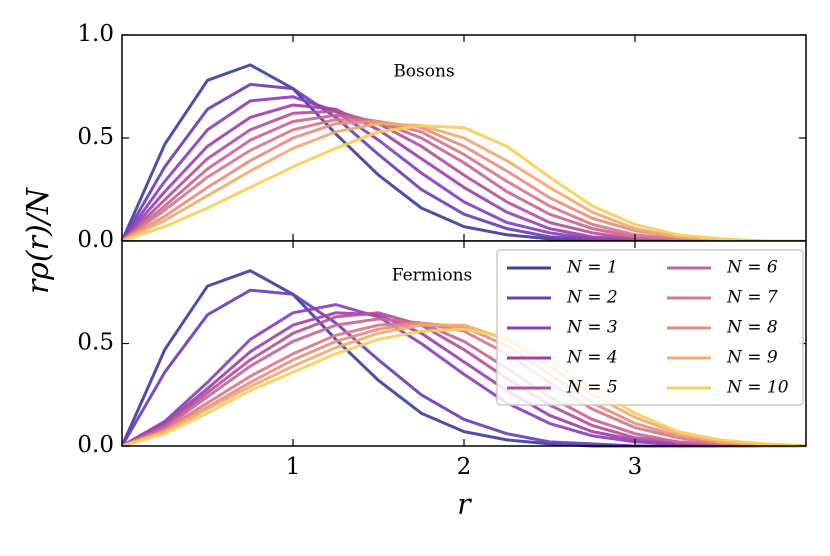  Describe the element at coordinates (752, 328) in the screenshot. I see `legend-label: N = 8` at that location.